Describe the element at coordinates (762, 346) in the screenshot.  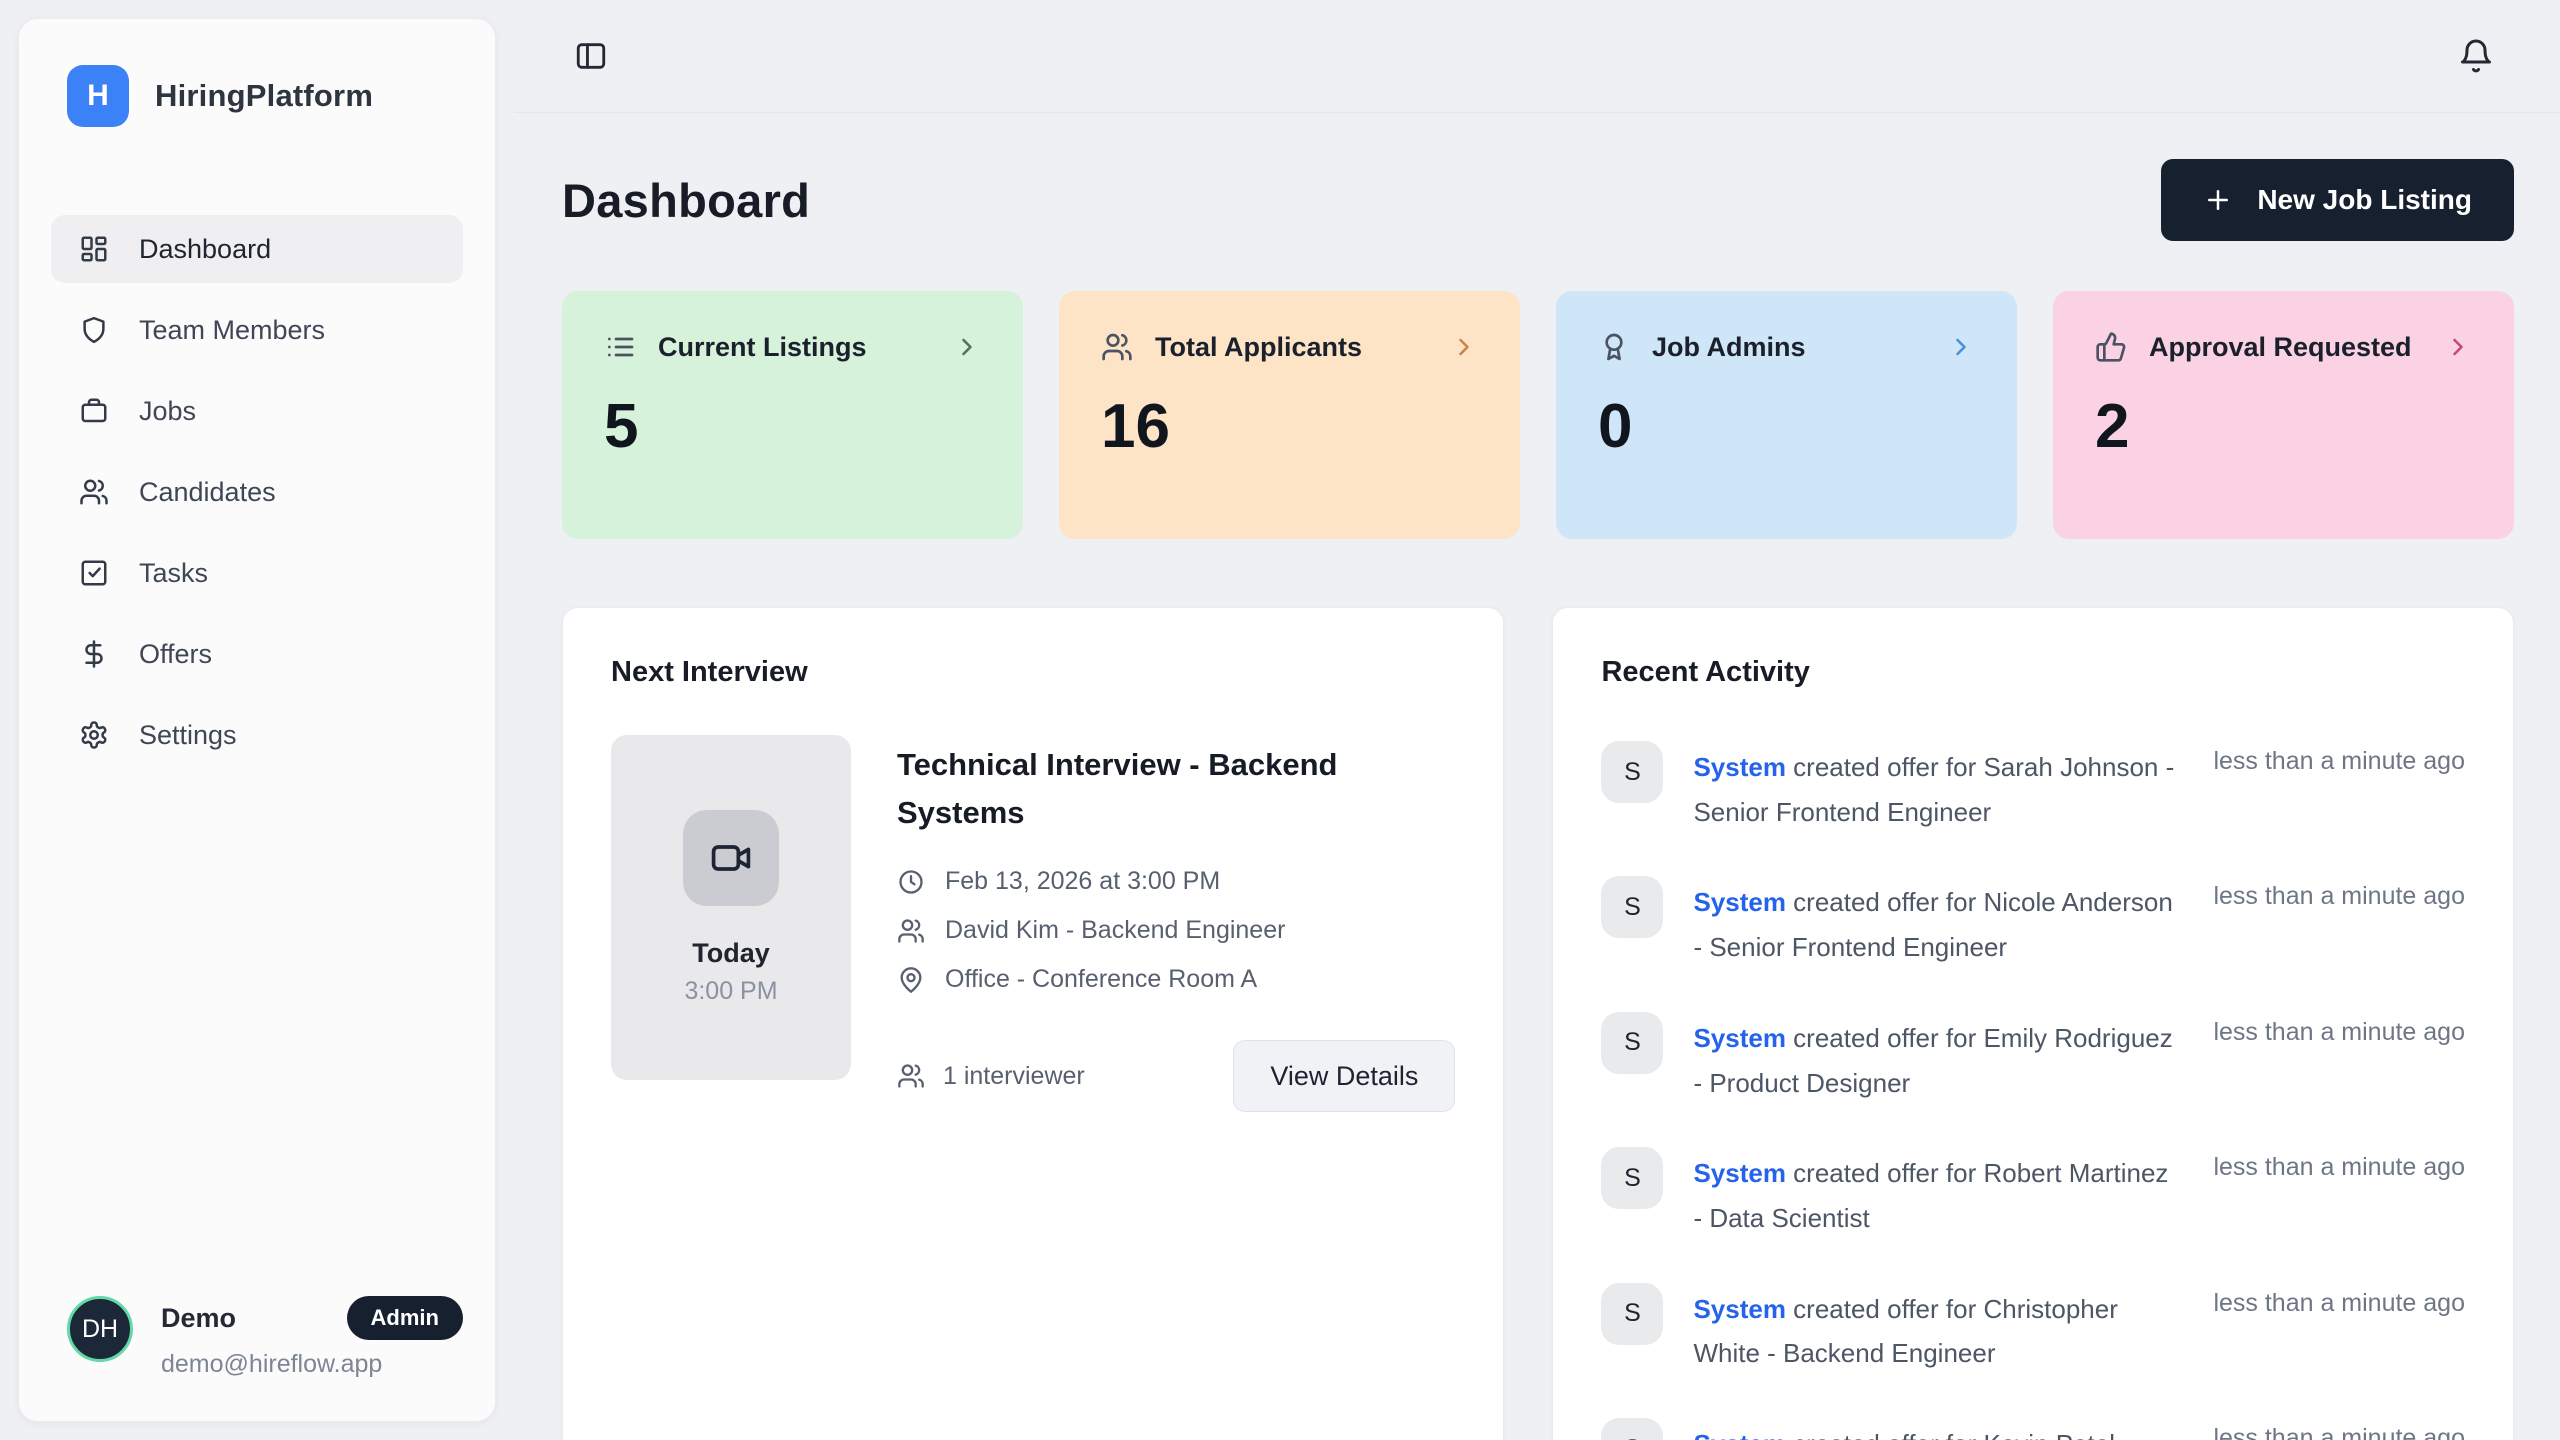
I see `stat-label: Current Listings` at that location.